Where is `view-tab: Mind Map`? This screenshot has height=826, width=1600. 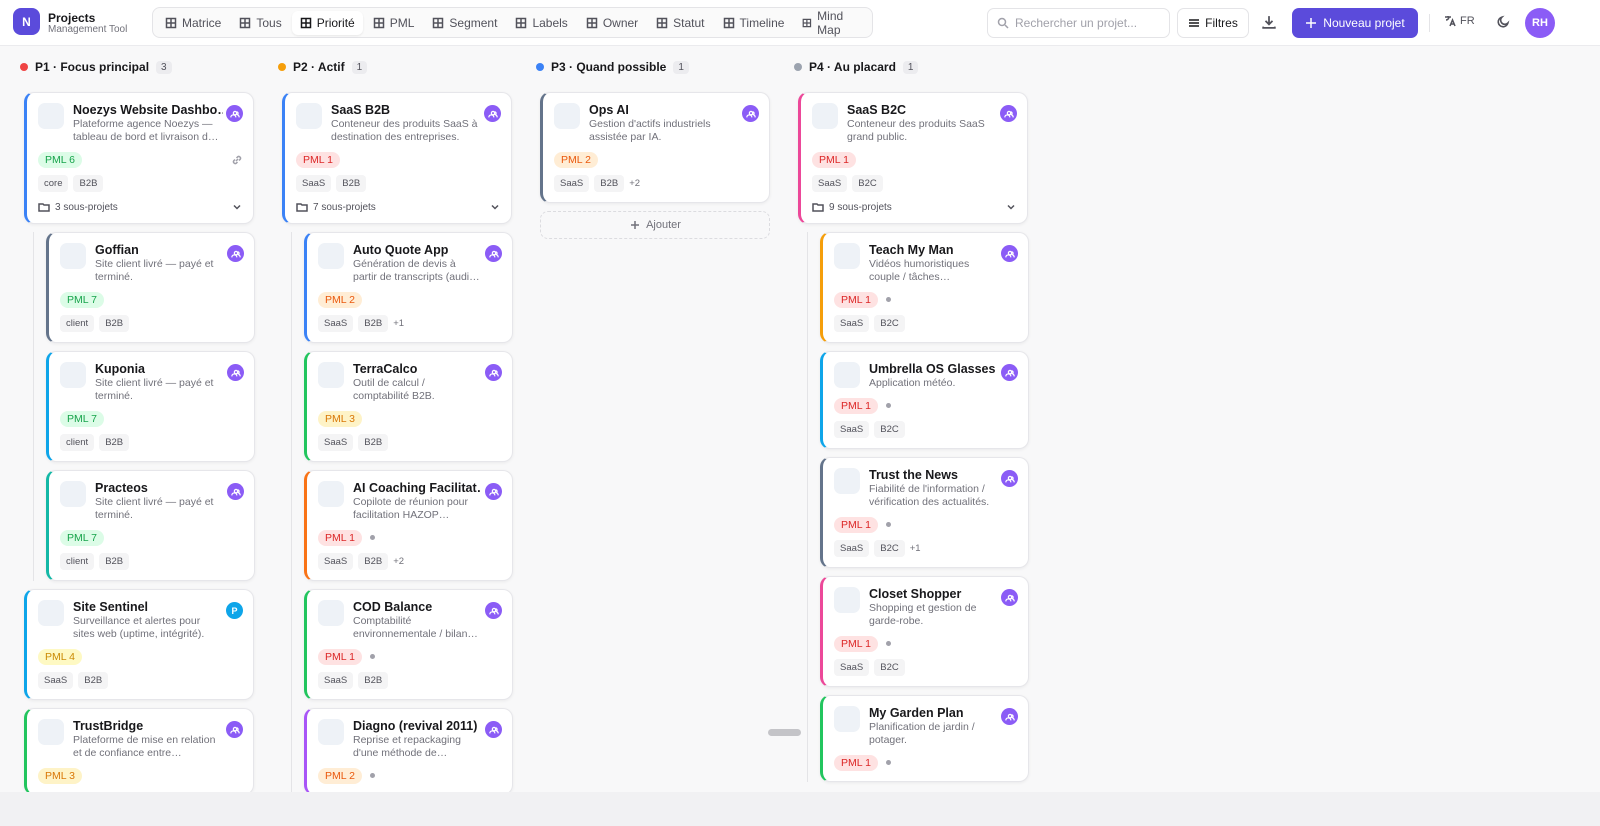 view-tab: Mind Map is located at coordinates (831, 23).